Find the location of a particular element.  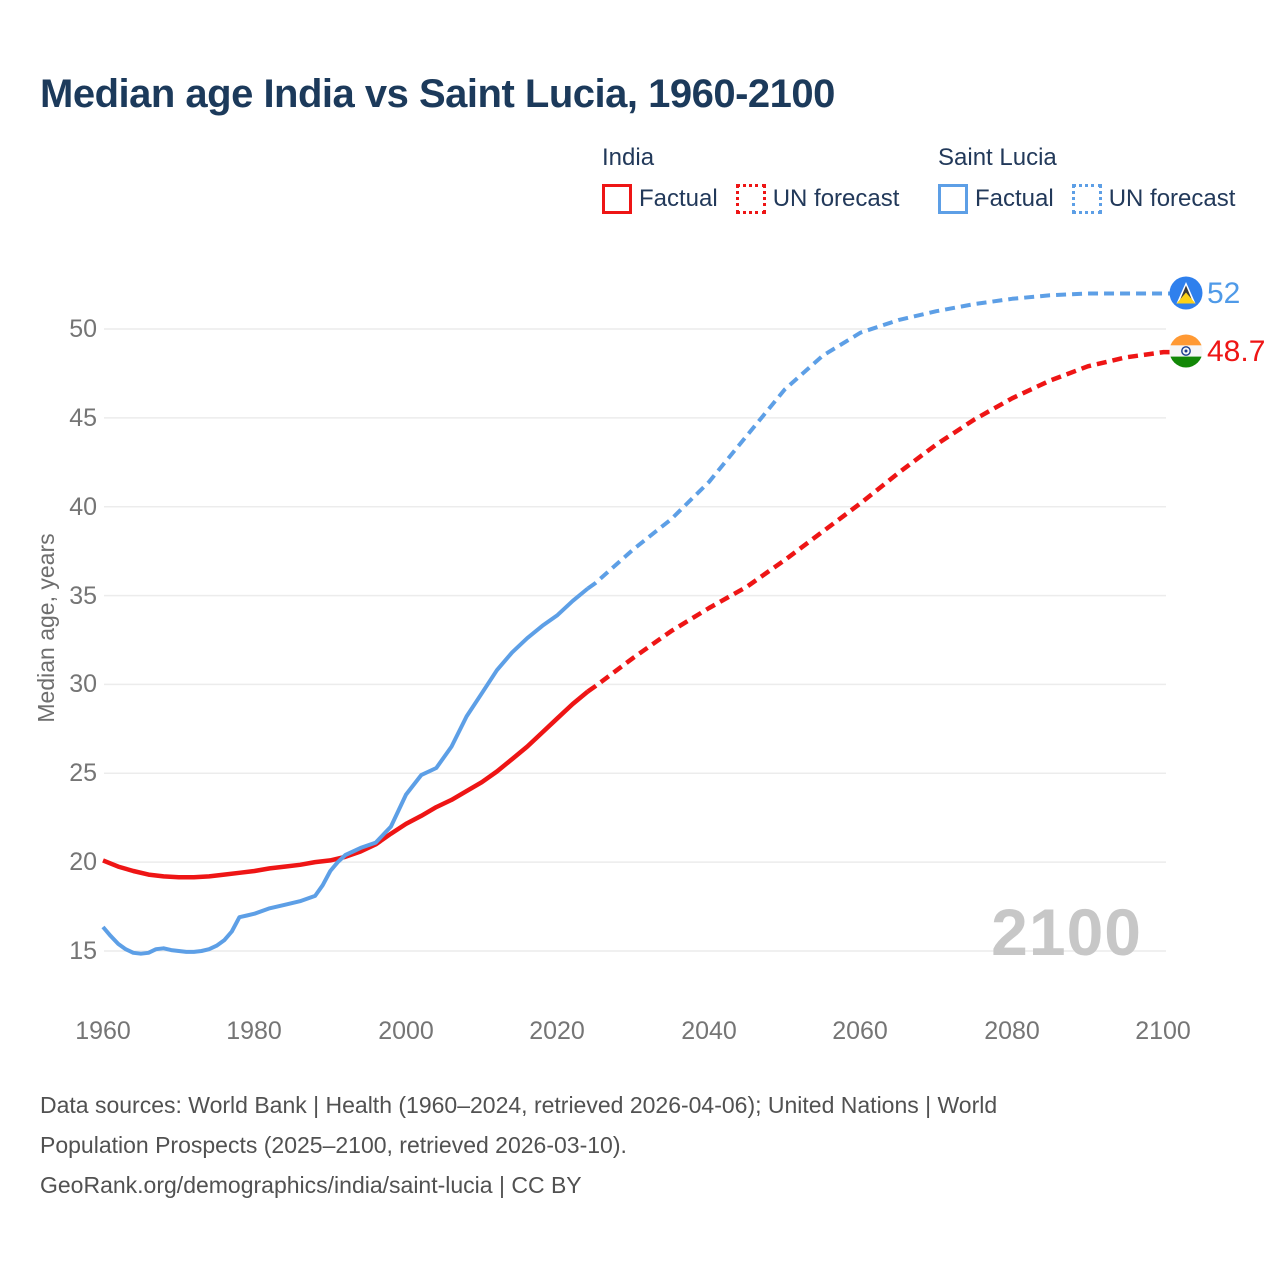

saint-lucia-end-value: 52 is located at coordinates (1224, 293).